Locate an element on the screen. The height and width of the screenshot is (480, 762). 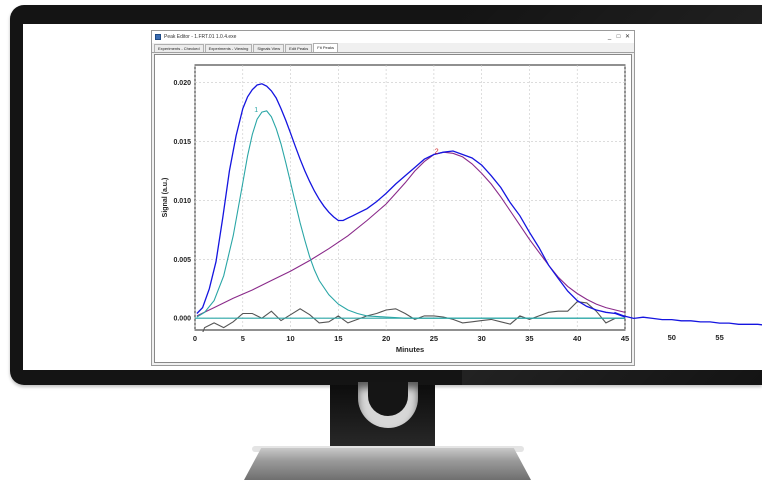
close-icon: ✕ is located at coordinates (627, 36).